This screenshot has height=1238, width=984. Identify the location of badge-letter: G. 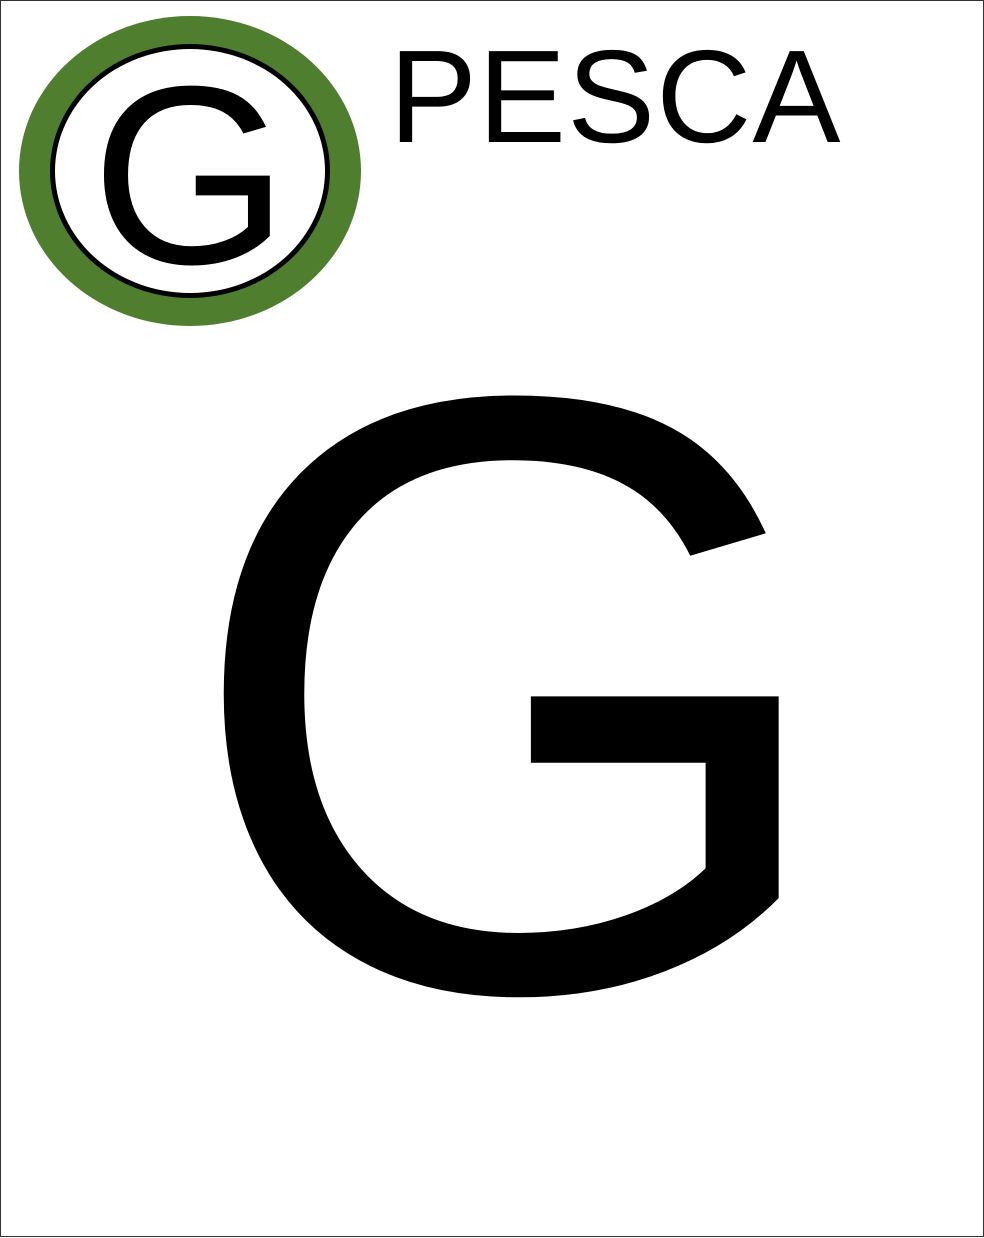
(190, 175).